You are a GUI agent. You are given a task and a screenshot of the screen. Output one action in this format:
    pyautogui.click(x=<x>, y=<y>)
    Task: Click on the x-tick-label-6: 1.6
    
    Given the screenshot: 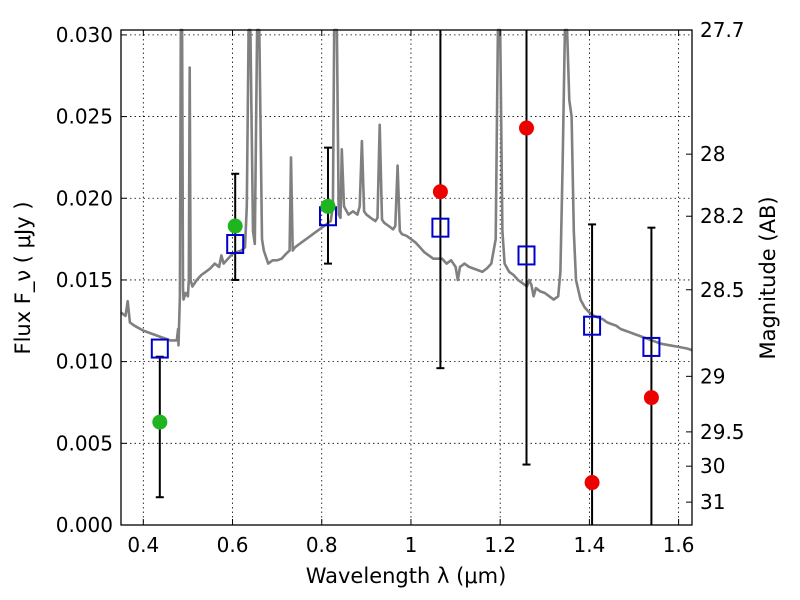 What is the action you would take?
    pyautogui.click(x=679, y=545)
    